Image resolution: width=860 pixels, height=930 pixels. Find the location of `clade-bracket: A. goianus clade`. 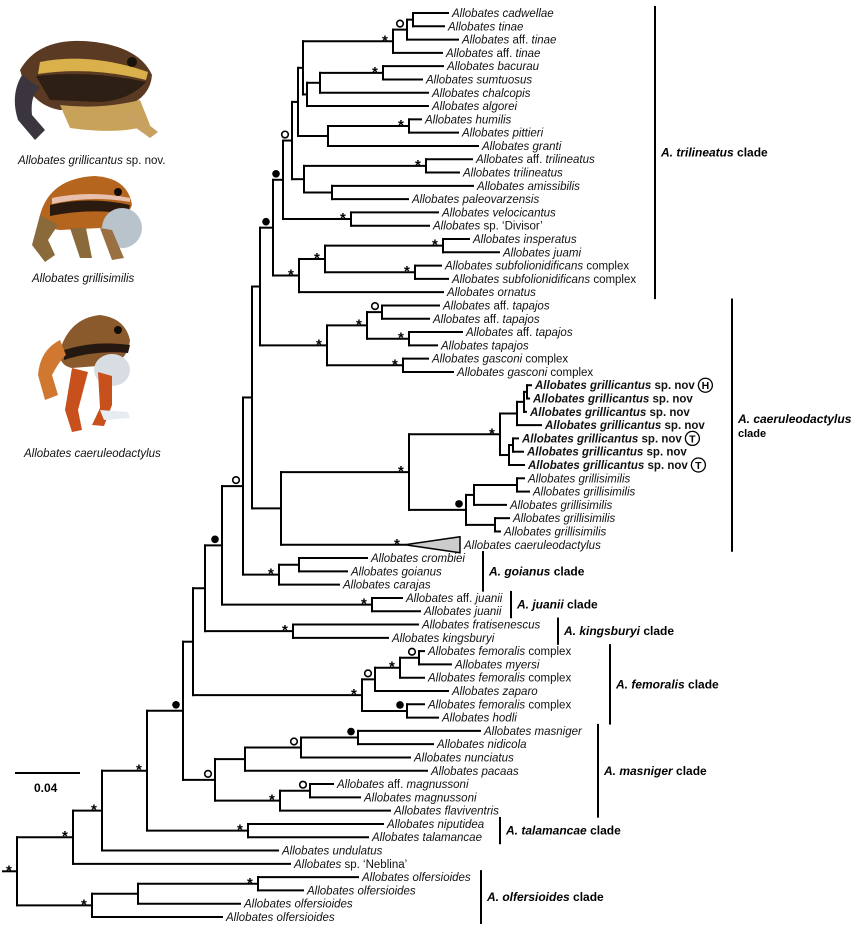

clade-bracket: A. goianus clade is located at coordinates (533, 571).